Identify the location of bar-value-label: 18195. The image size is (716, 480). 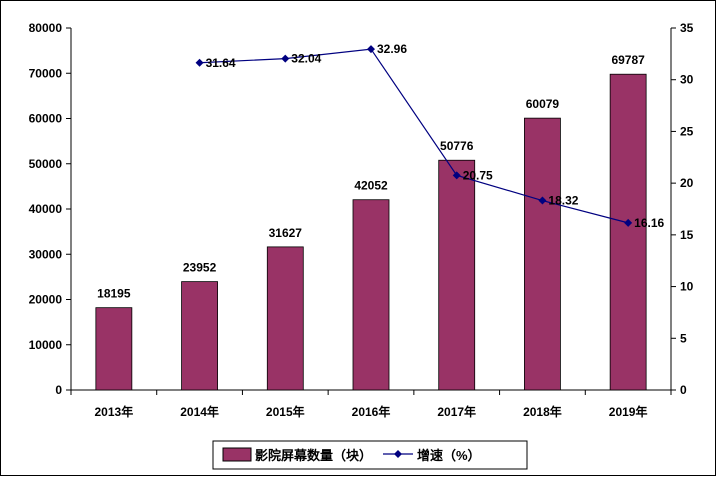
(114, 294).